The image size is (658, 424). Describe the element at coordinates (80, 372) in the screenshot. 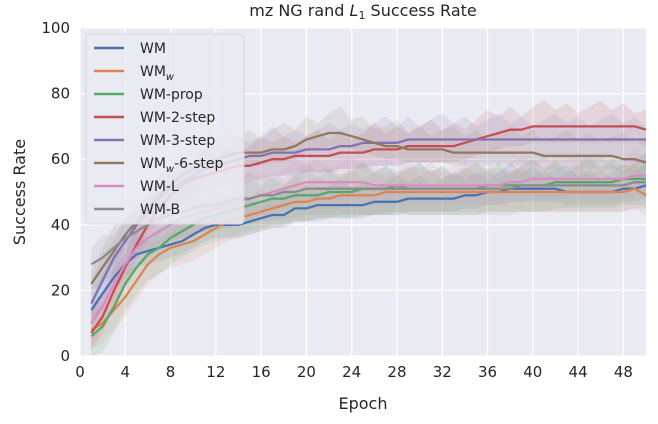

I see `x-tick-label: 0` at that location.